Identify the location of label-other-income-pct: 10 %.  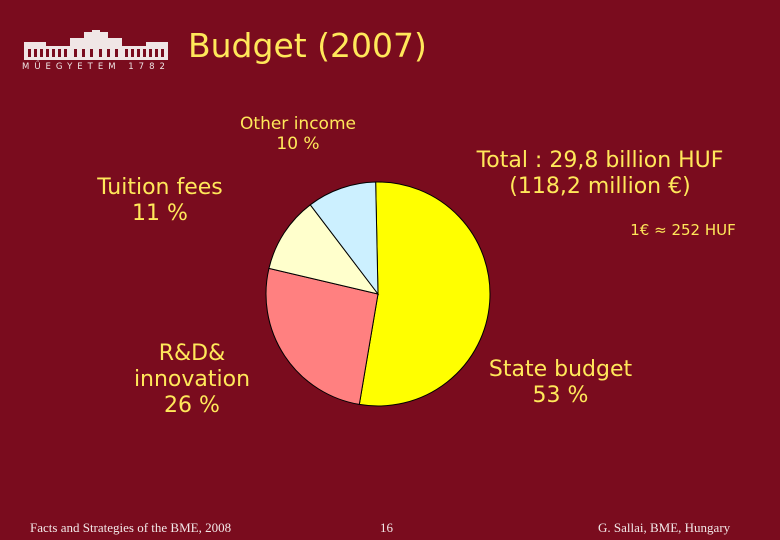
(298, 144).